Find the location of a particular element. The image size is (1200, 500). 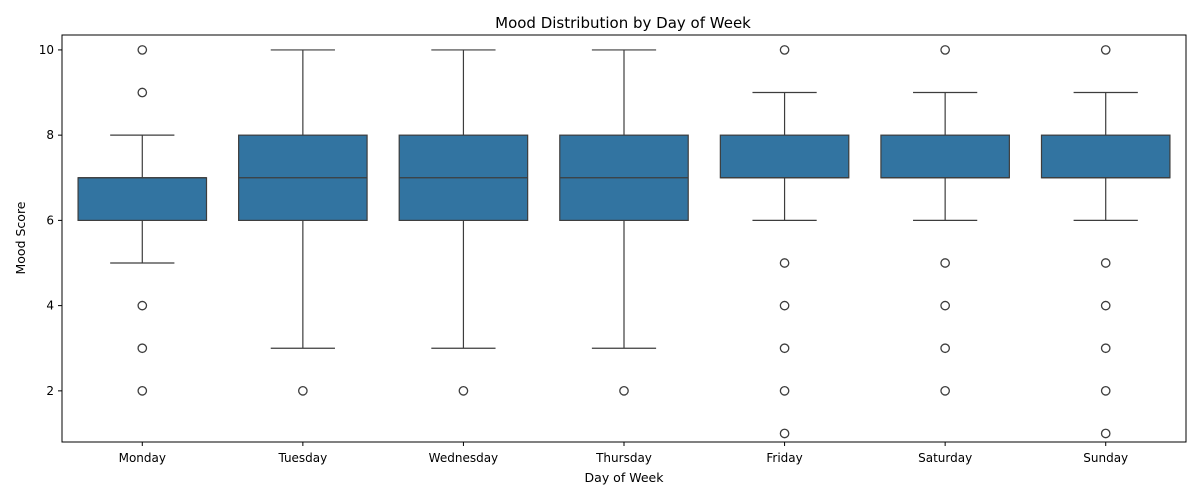

box-monday is located at coordinates (142, 220).